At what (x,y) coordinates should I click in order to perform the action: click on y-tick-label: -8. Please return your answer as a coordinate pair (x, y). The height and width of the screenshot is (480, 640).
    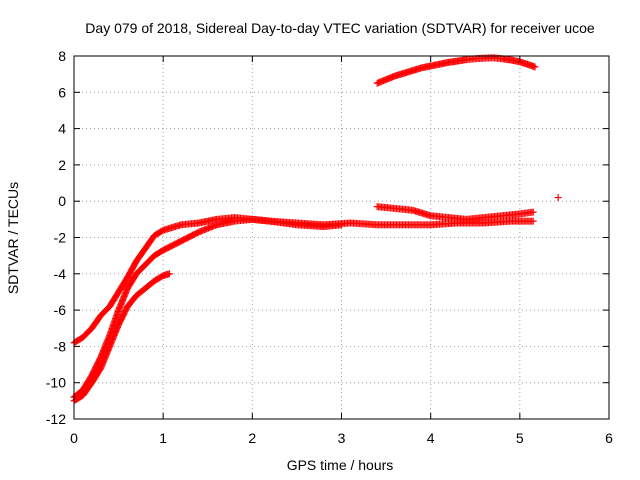
    Looking at the image, I should click on (60, 346).